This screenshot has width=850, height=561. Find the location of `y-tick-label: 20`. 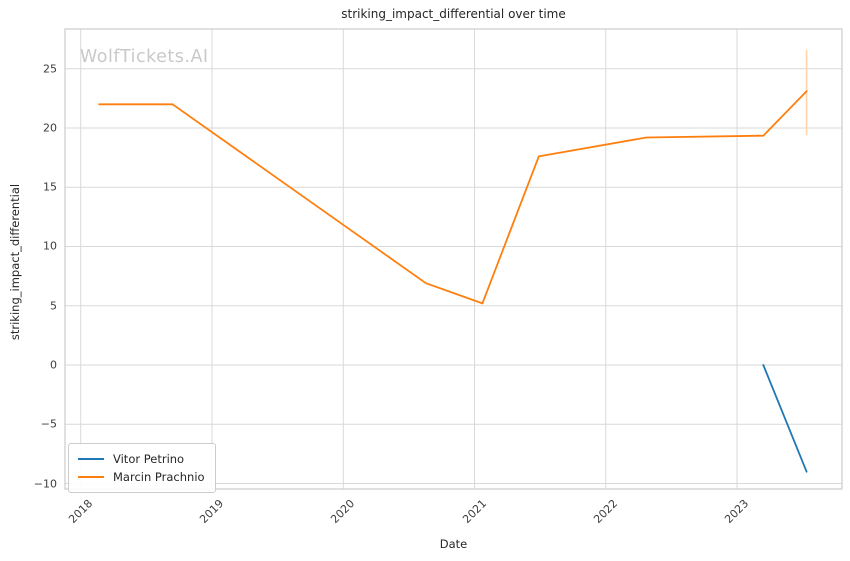

y-tick-label: 20 is located at coordinates (50, 128).